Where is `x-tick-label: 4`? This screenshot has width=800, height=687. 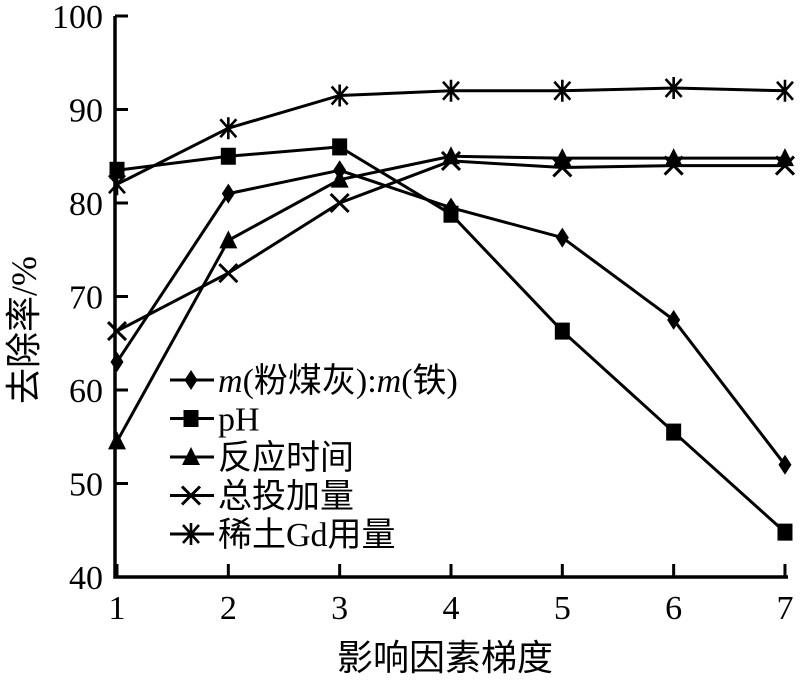
x-tick-label: 4 is located at coordinates (450, 608).